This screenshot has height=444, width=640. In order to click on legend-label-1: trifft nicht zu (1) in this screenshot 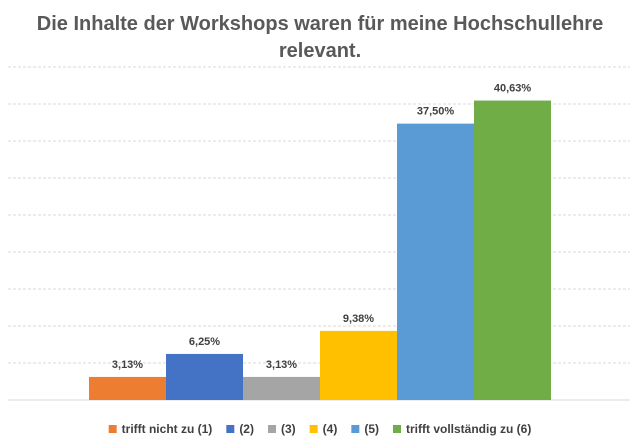, I will do `click(167, 429)`.